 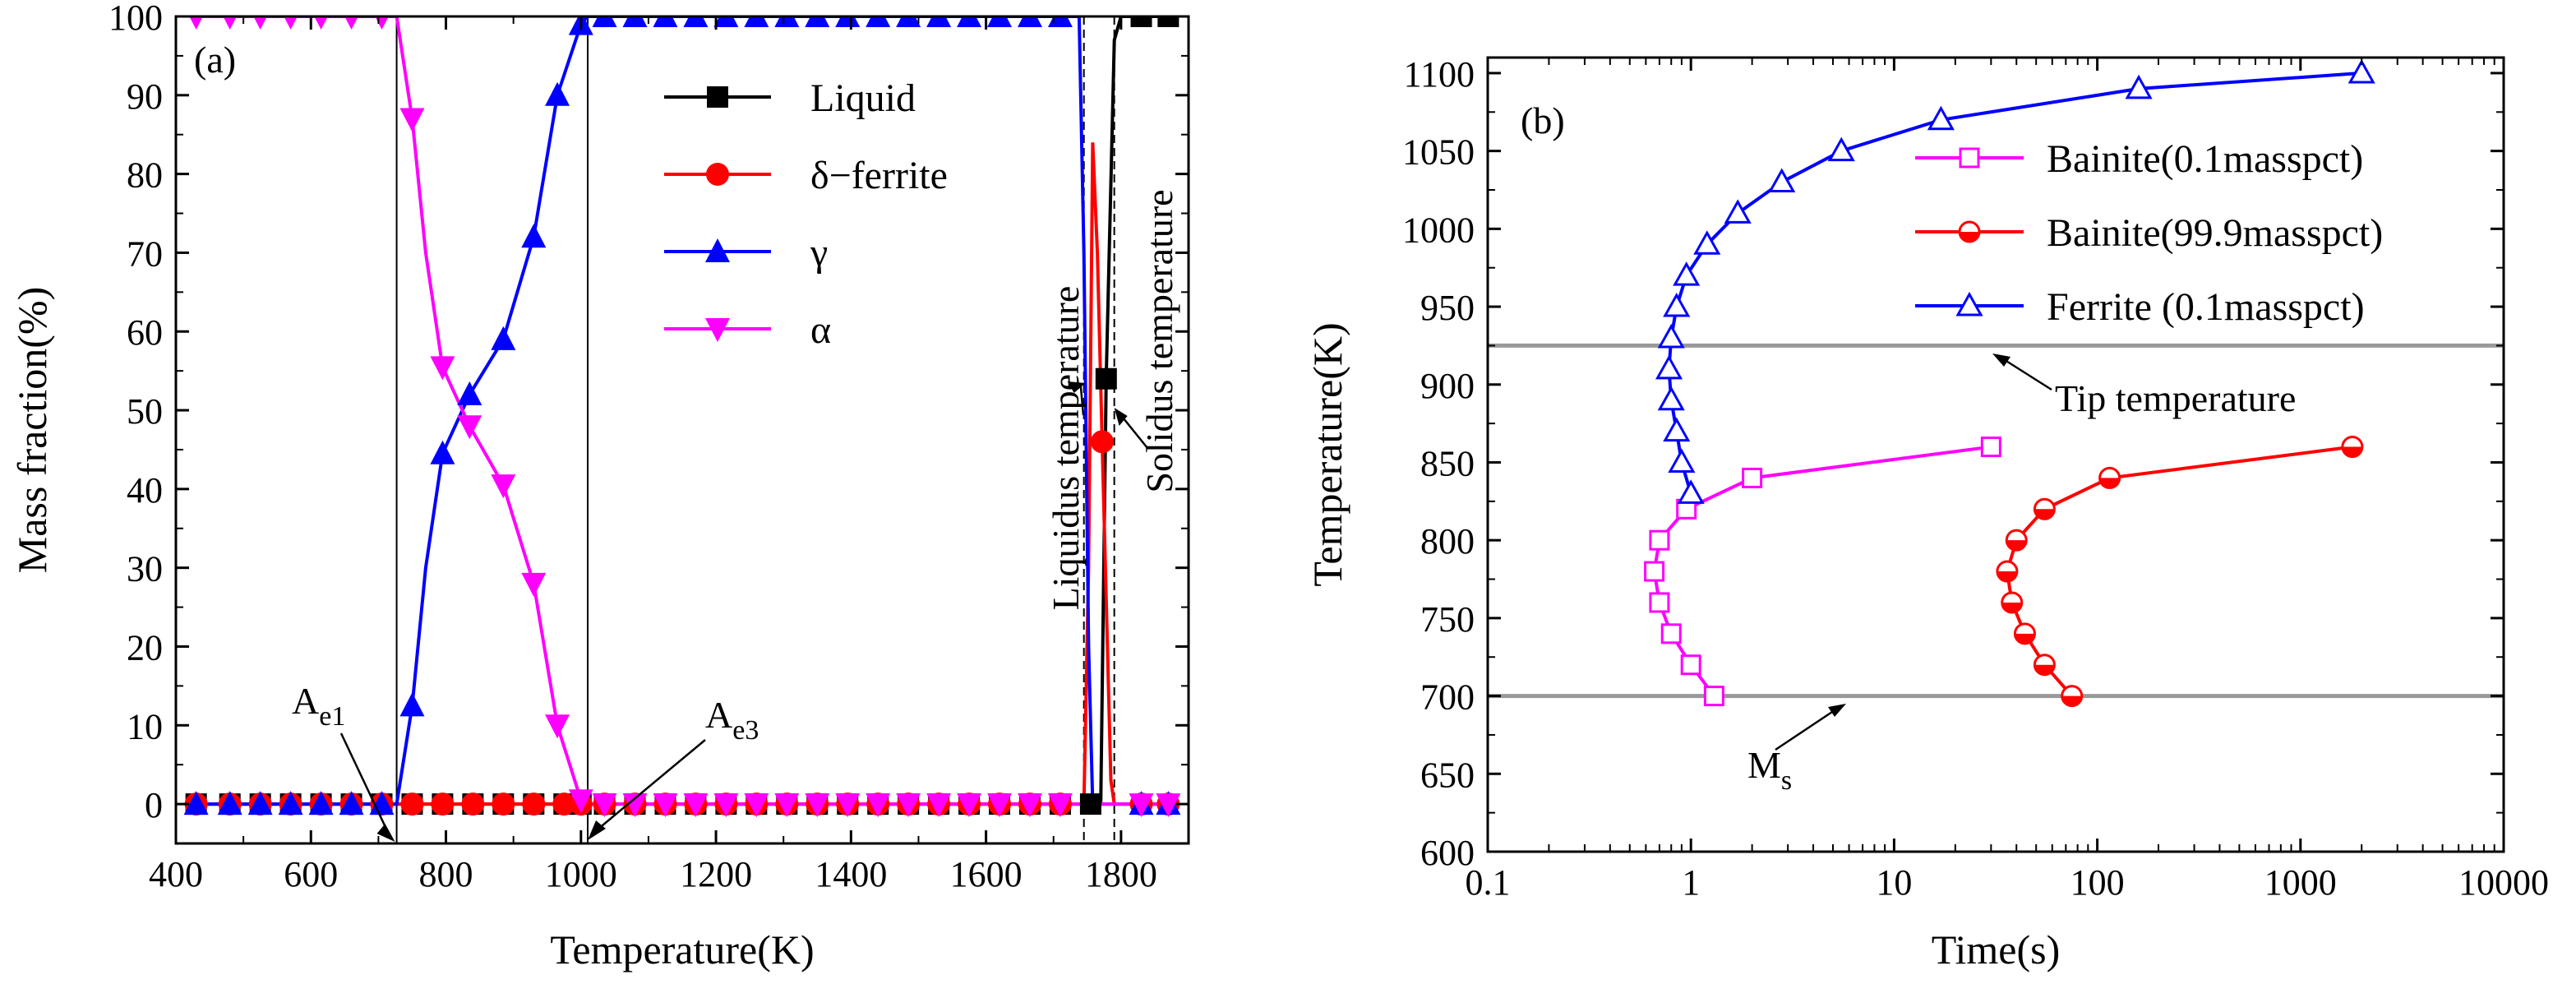 I want to click on arrow-liquidus, so click(x=1082, y=400).